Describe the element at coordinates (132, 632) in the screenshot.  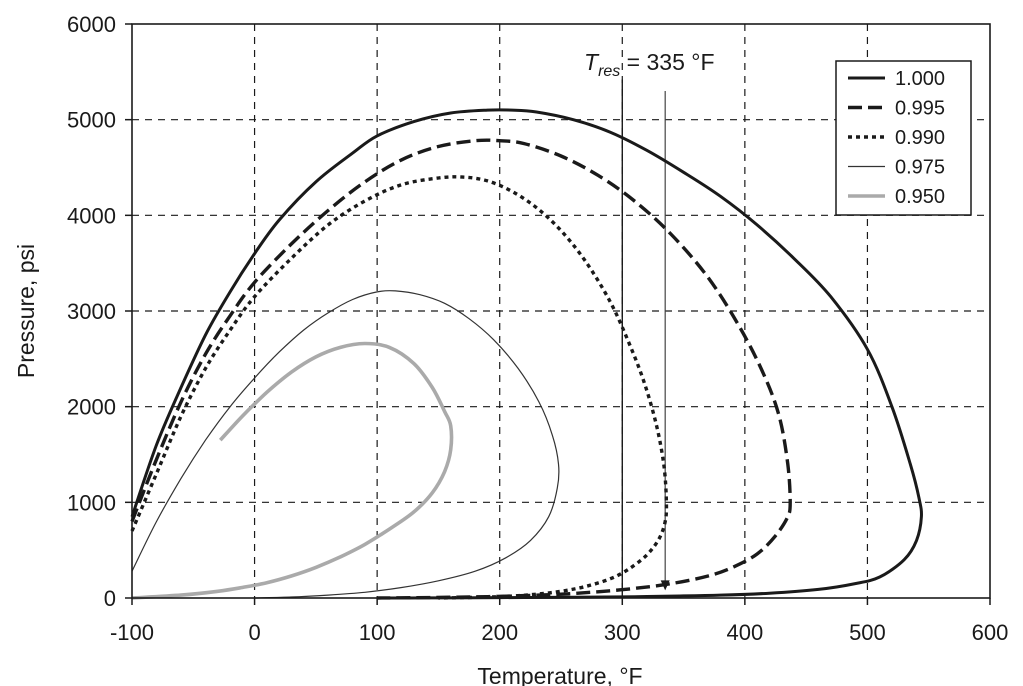
I see `x-tick-label: -100` at that location.